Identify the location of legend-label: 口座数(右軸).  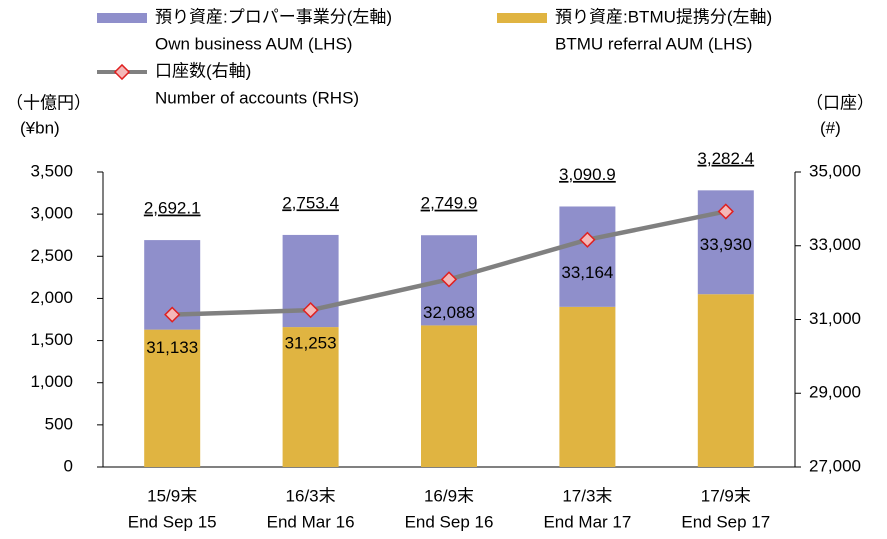
(203, 70).